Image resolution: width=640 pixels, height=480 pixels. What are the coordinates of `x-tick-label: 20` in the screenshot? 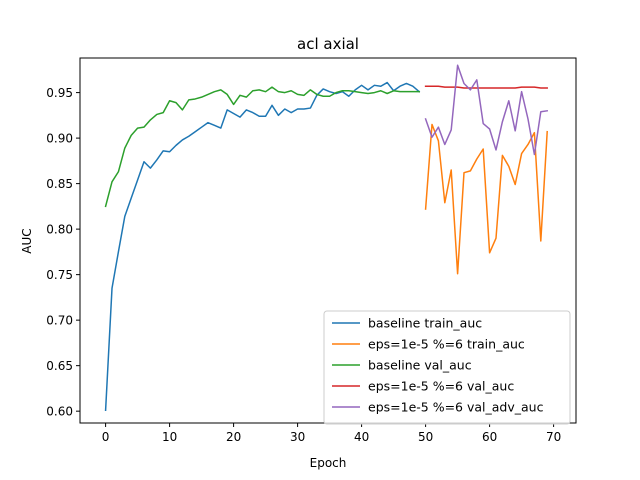 It's located at (233, 437).